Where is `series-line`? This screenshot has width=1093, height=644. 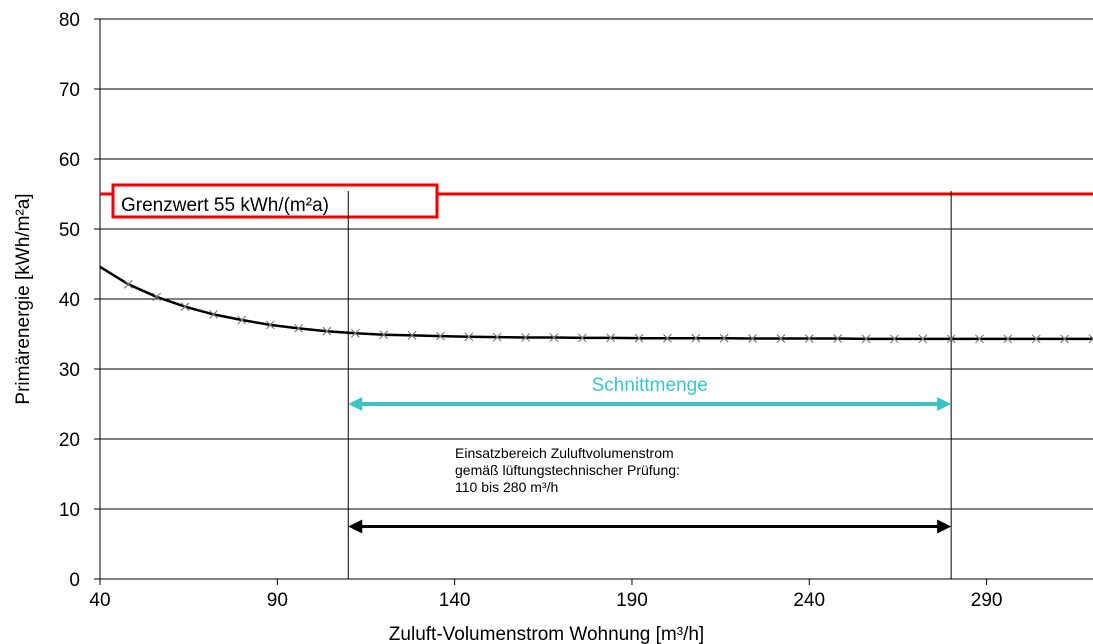 series-line is located at coordinates (596, 303).